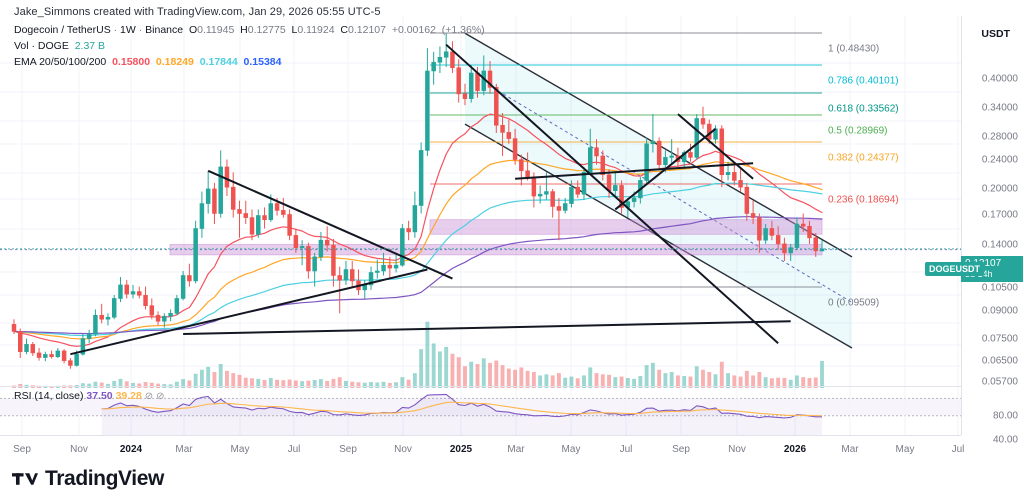 This screenshot has height=499, width=1024. What do you see at coordinates (634, 171) in the screenshot?
I see `ascending-support-mid` at bounding box center [634, 171].